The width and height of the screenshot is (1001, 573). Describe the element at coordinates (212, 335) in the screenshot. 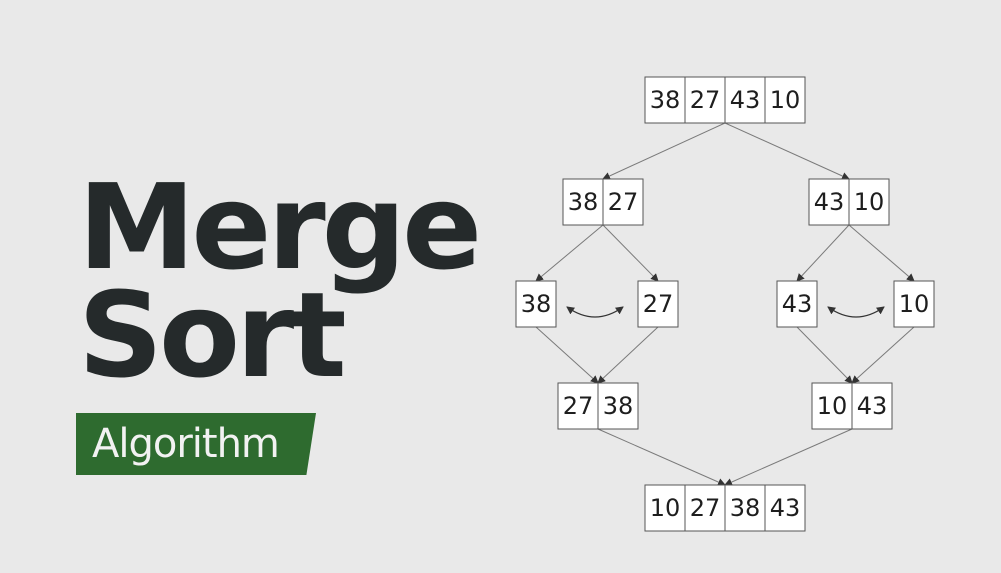

I see `title-sort: Sort` at that location.